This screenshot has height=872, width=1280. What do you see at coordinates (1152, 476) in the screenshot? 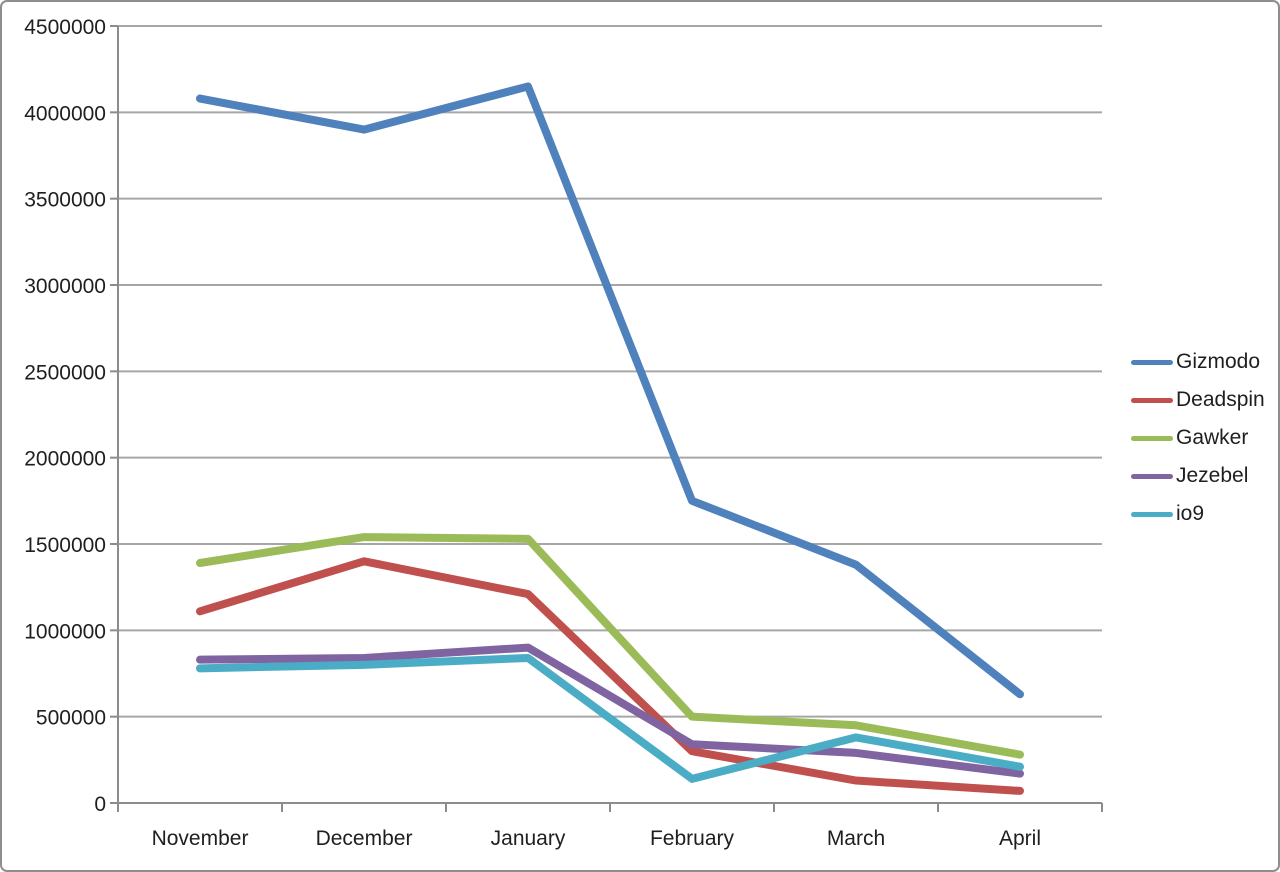
I see `legend-swatch-jezebel` at bounding box center [1152, 476].